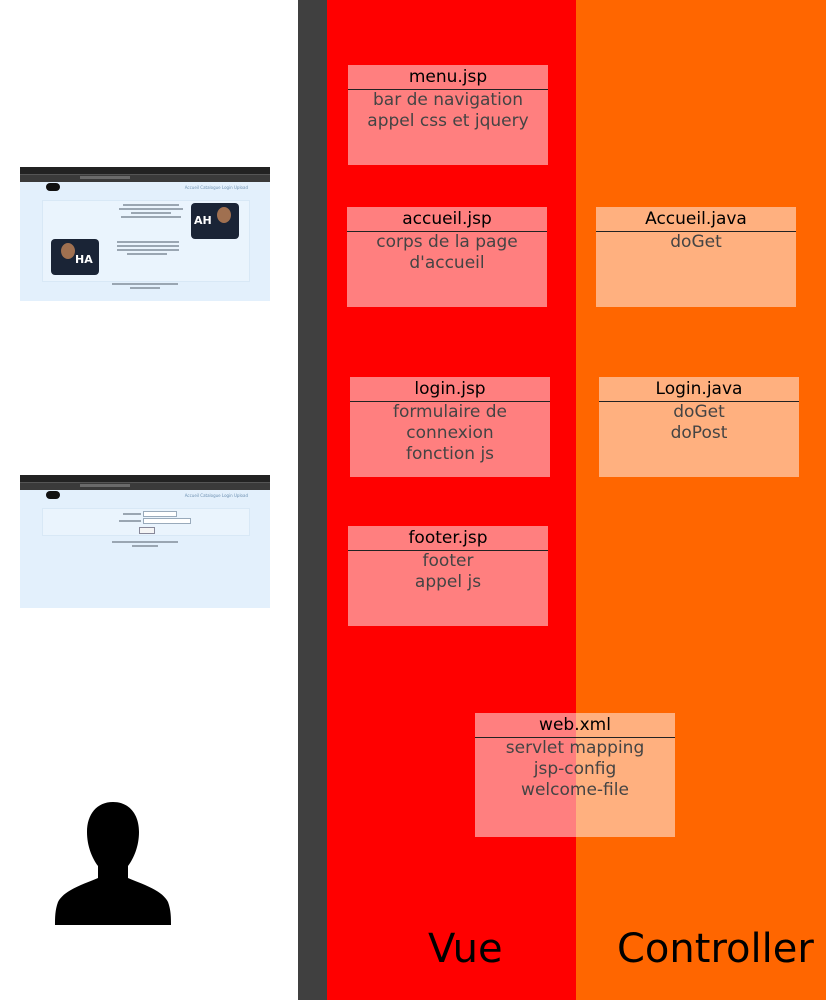 This screenshot has height=1000, width=826. I want to click on footer-jsp-box: footer.jsp footer appel js, so click(448, 576).